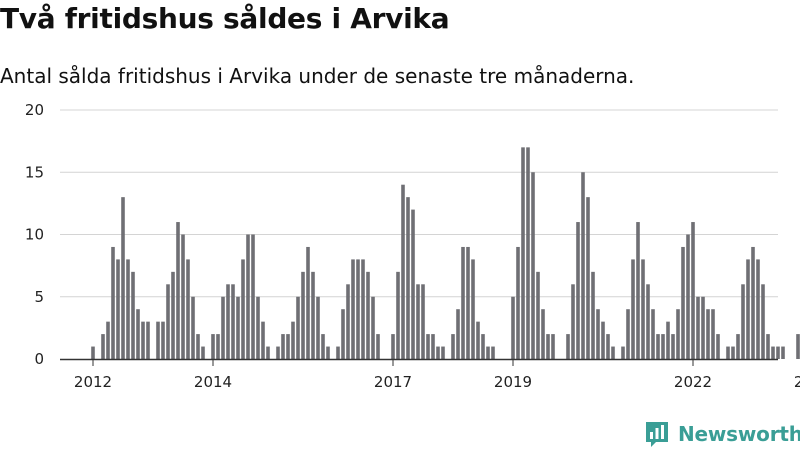  I want to click on x-tick-label: 2012, so click(93, 382).